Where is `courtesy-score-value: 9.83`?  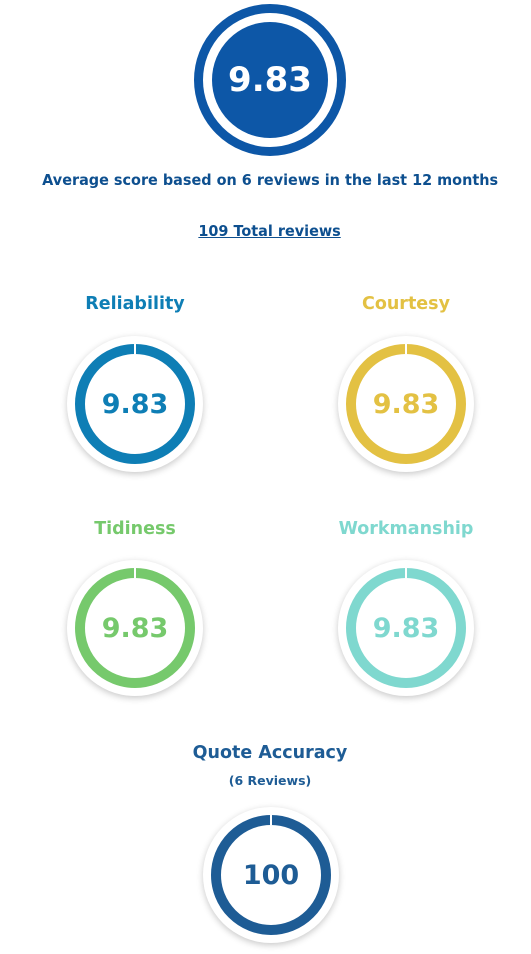
courtesy-score-value: 9.83 is located at coordinates (406, 404).